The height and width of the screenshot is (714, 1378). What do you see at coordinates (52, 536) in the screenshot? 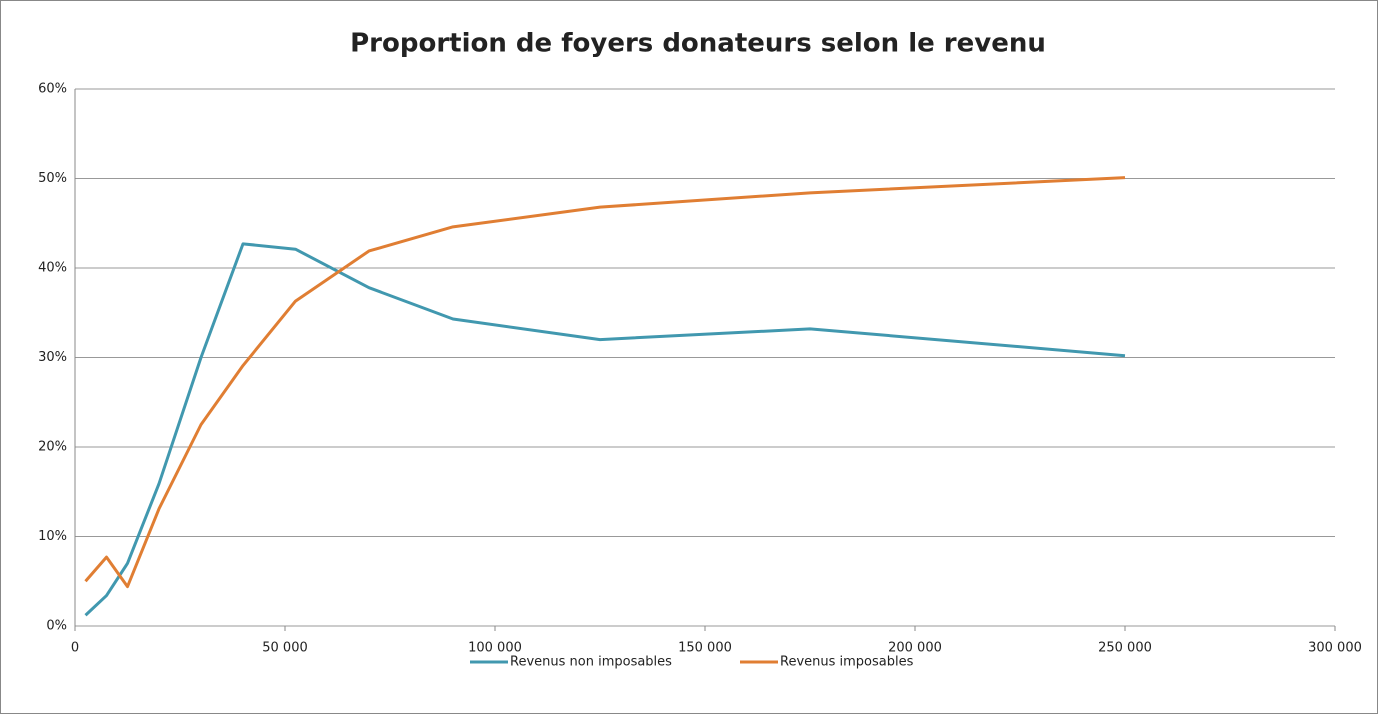
I see `y-tick-label: 10%` at bounding box center [52, 536].